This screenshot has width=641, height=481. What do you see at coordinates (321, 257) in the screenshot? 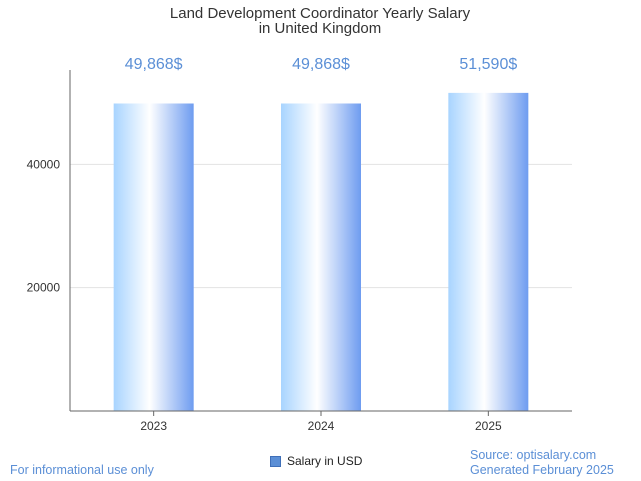
I see `bar-2024` at bounding box center [321, 257].